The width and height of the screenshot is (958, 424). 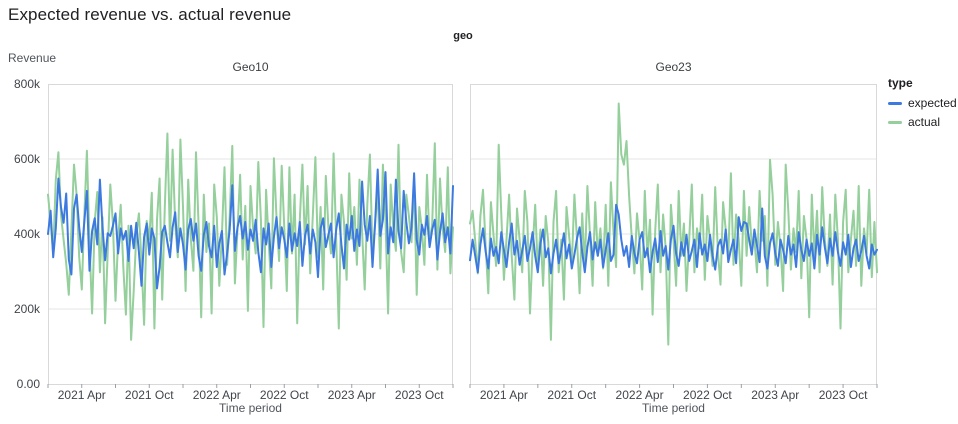 What do you see at coordinates (150, 14) in the screenshot?
I see `page-title: Expected revenue vs. actual revenue` at bounding box center [150, 14].